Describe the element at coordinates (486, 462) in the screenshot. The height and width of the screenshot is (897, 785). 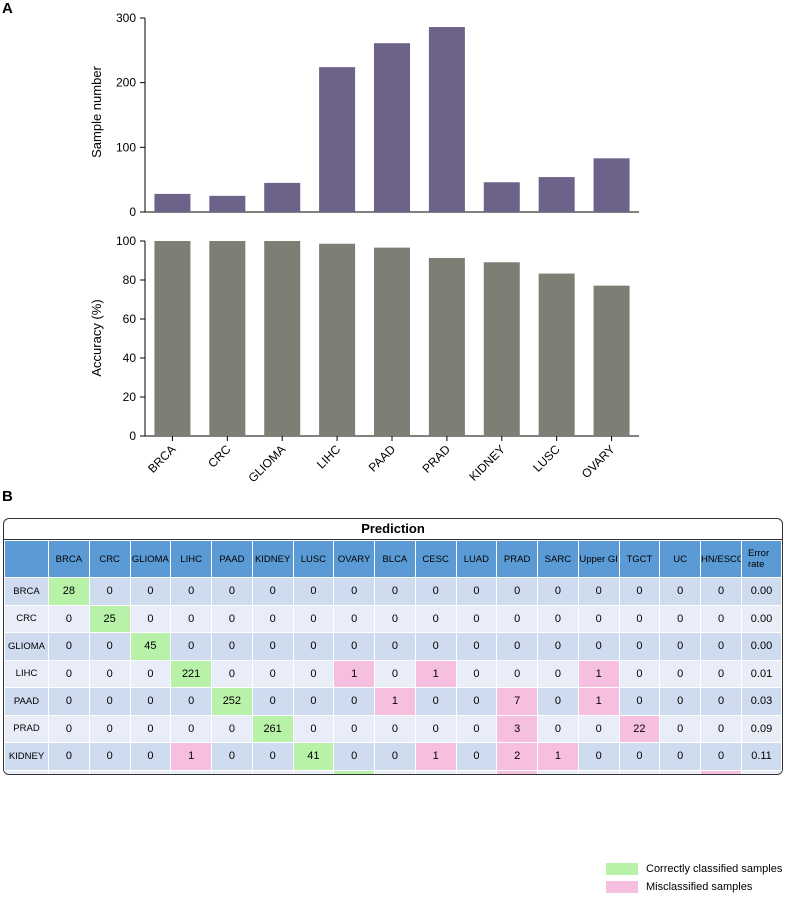
I see `x-tick-label: KIDNEY` at that location.